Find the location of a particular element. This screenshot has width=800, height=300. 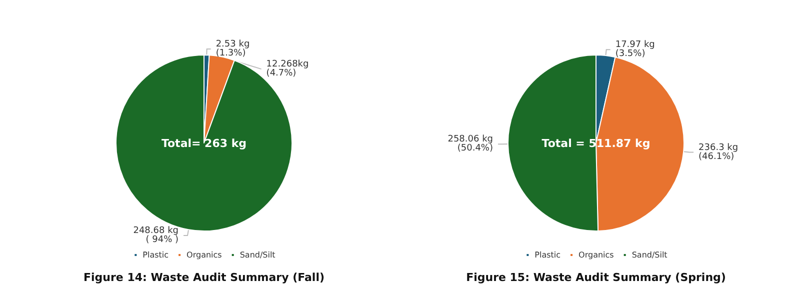

data-label: 258.06 kg (50.4%) is located at coordinates (471, 144).